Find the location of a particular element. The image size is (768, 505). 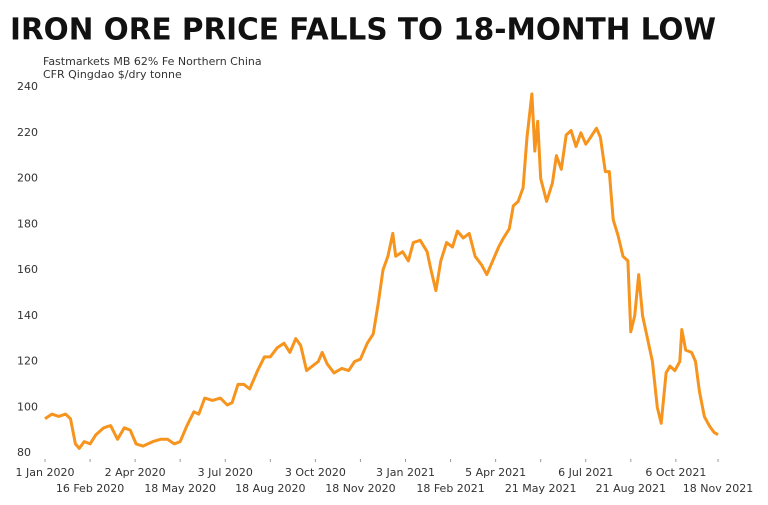

chart-title: IRON ORE PRICE FALLS TO 18-MONTH LOW is located at coordinates (363, 30).